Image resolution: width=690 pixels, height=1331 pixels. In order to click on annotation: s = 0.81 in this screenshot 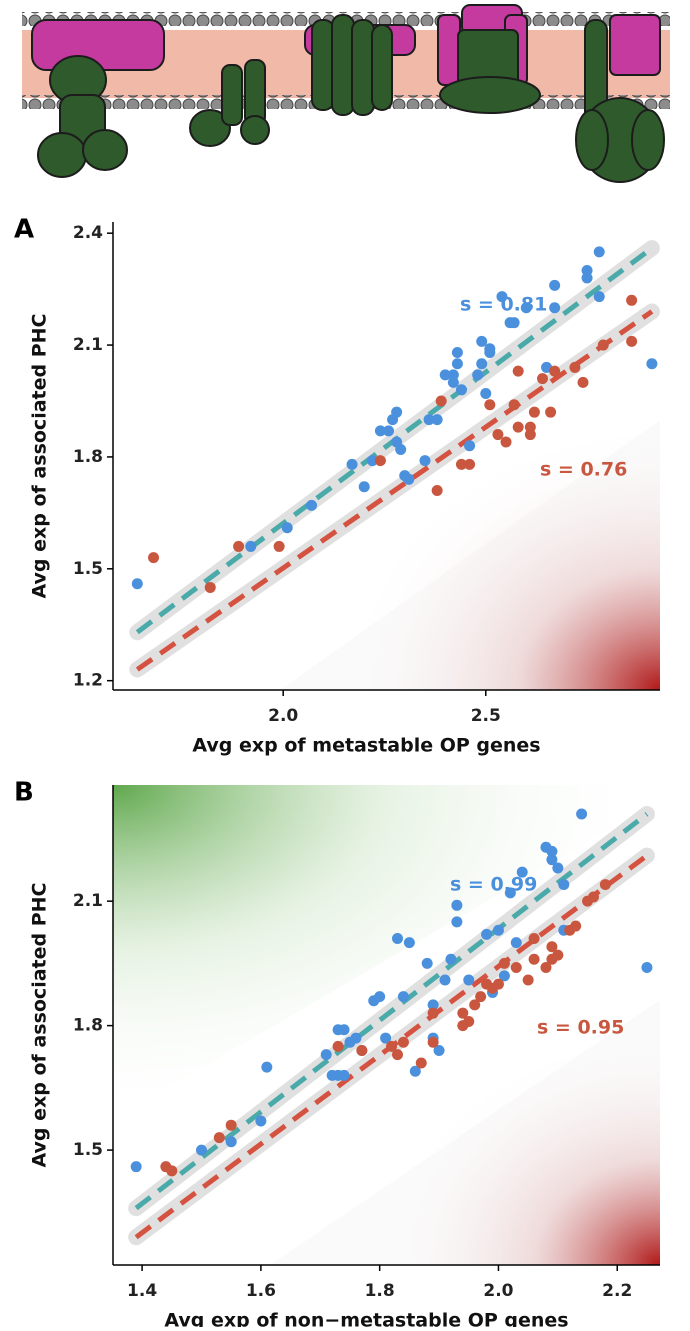, I will do `click(503, 305)`.